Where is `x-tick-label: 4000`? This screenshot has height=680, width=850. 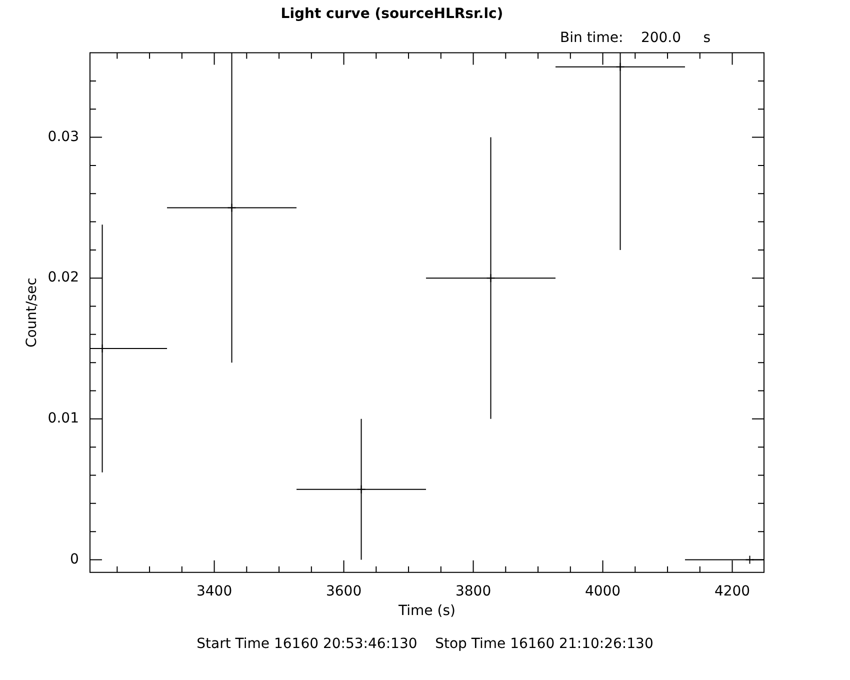 x-tick-label: 4000 is located at coordinates (602, 591).